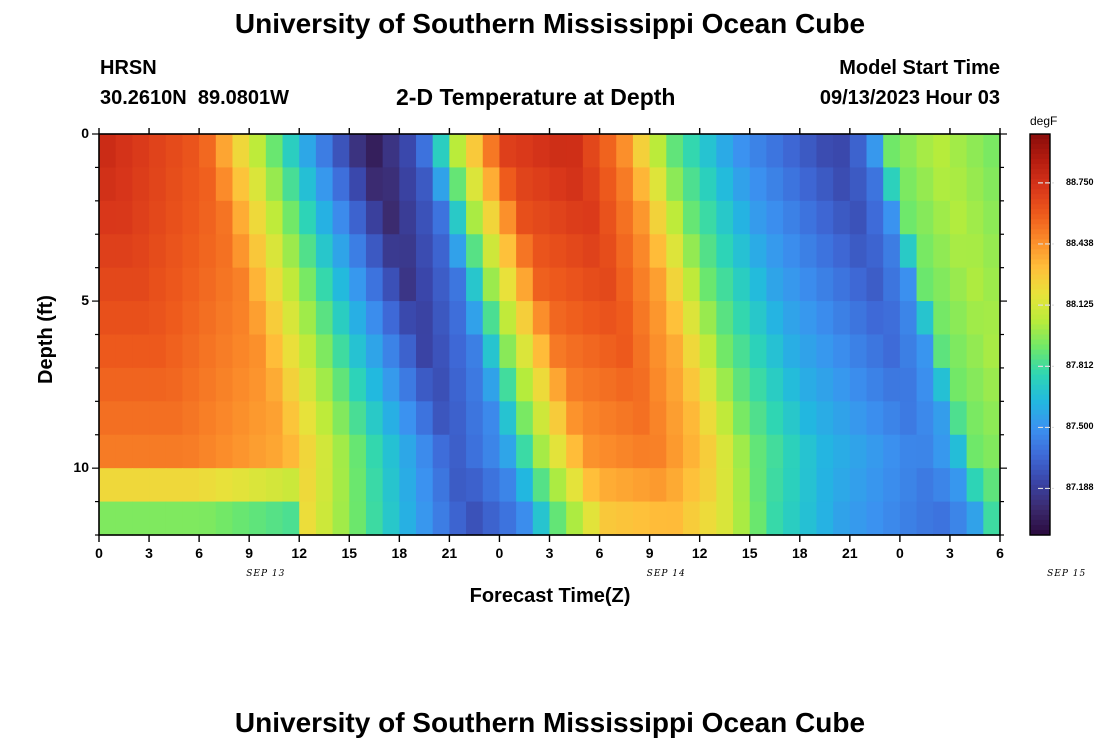  Describe the element at coordinates (666, 574) in the screenshot. I see `date-label: SEP 14` at that location.